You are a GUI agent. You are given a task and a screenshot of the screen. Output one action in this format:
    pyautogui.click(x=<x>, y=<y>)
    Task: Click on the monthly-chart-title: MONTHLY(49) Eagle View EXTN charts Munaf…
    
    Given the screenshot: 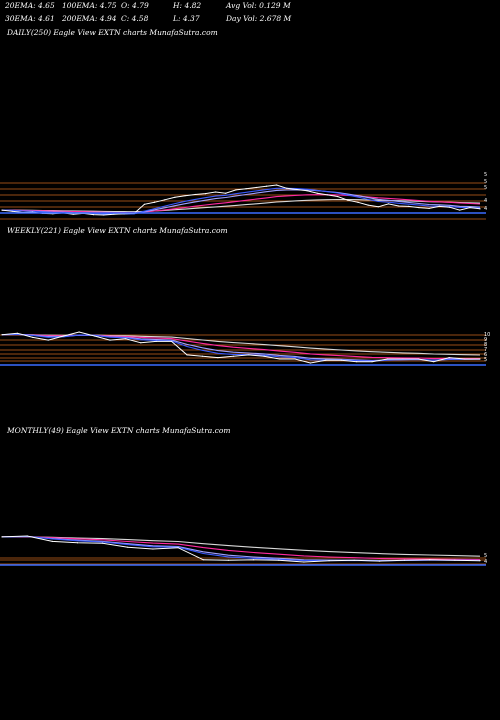 What is the action you would take?
    pyautogui.click(x=119, y=430)
    